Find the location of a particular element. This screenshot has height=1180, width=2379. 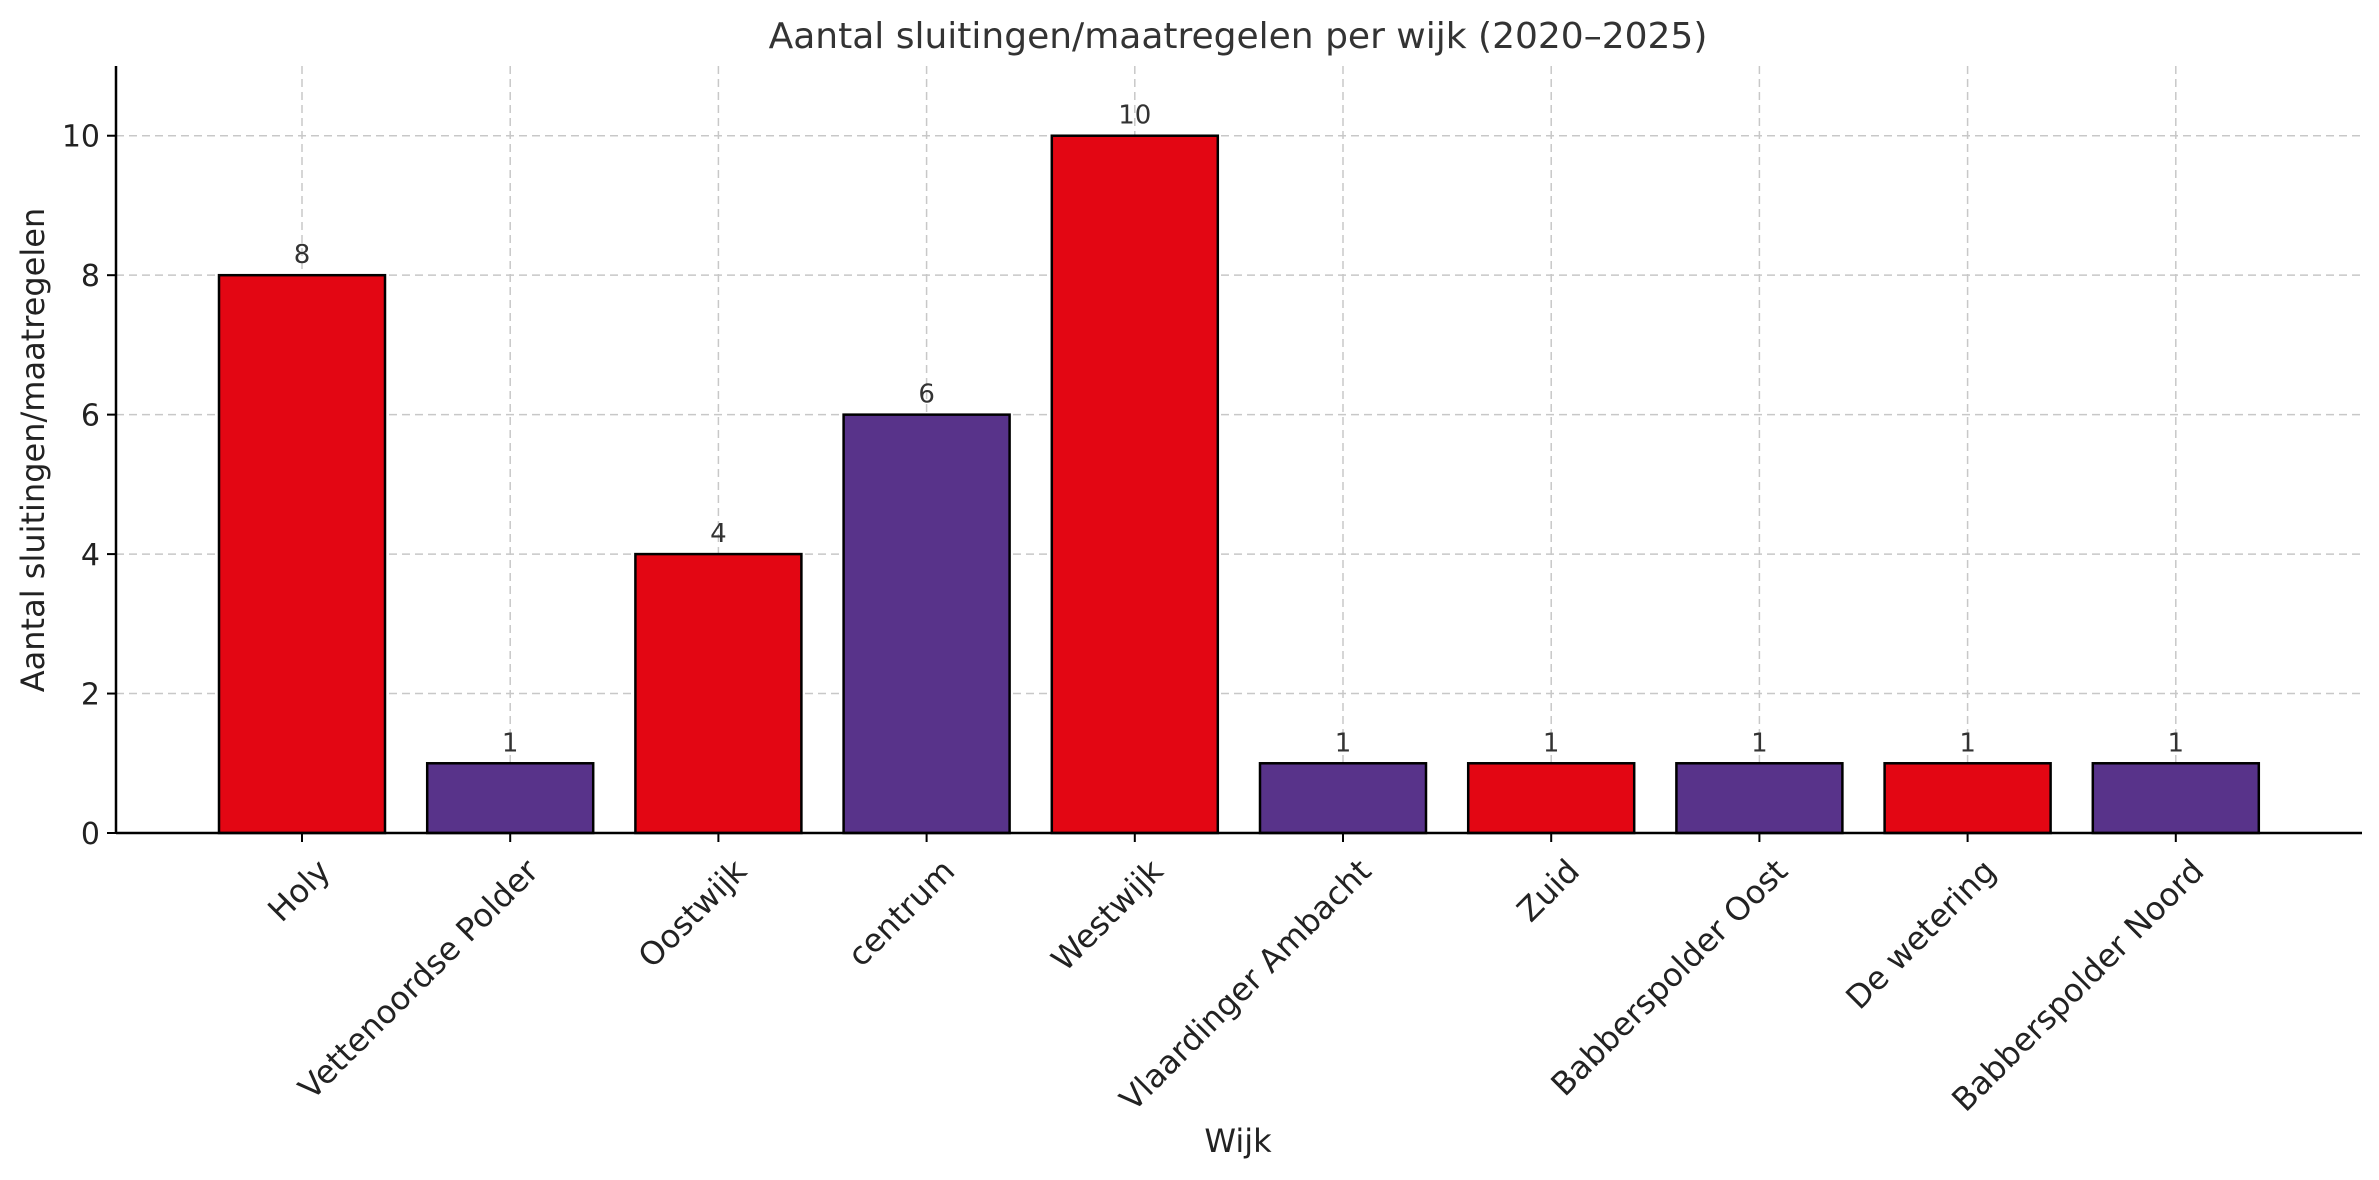

category-label: Vettenoordse Polder is located at coordinates (419, 979).